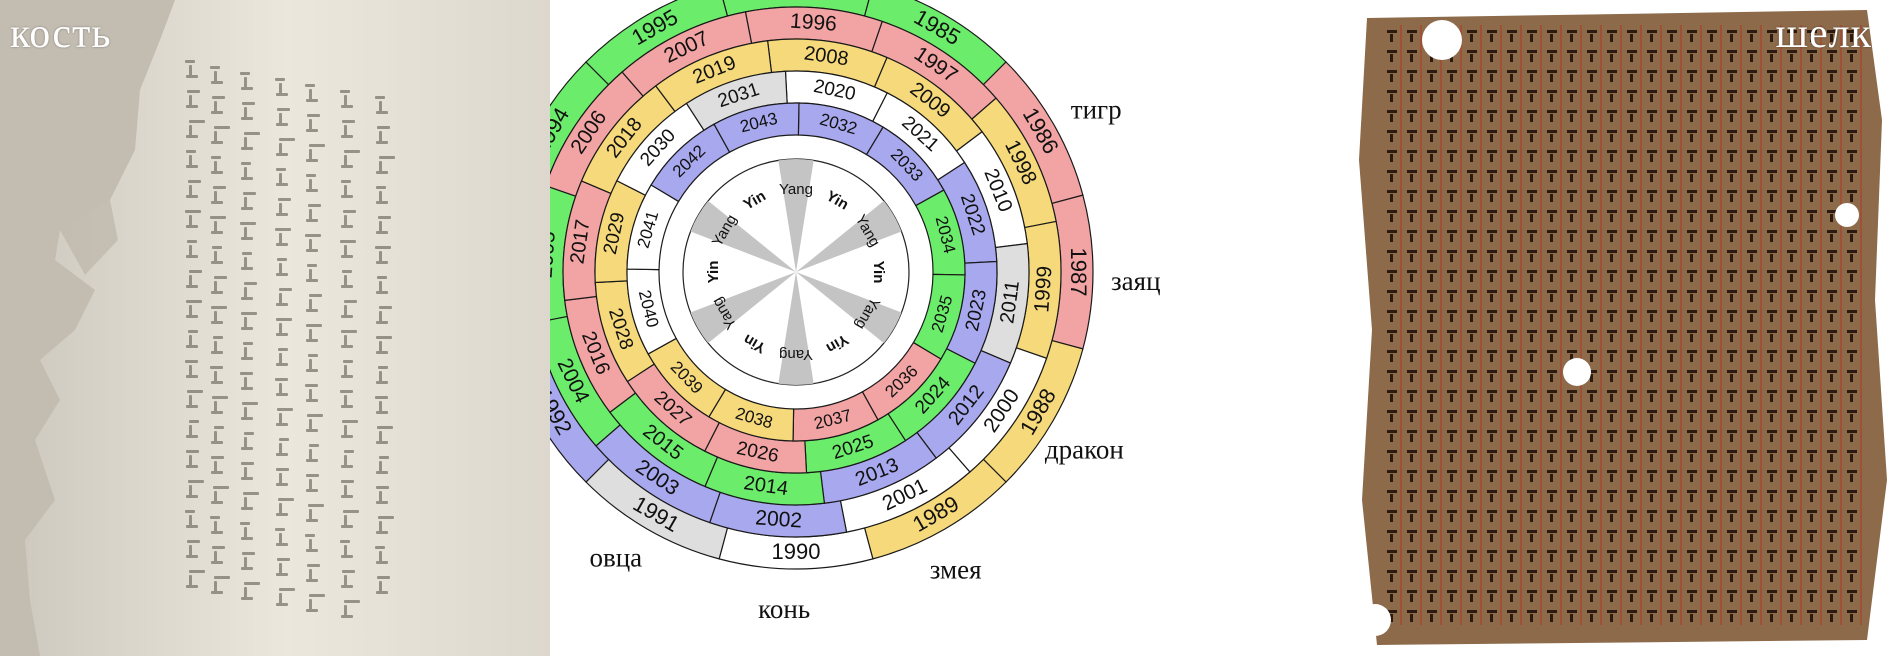  Describe the element at coordinates (555, 254) in the screenshot. I see `year-label: 2005` at that location.